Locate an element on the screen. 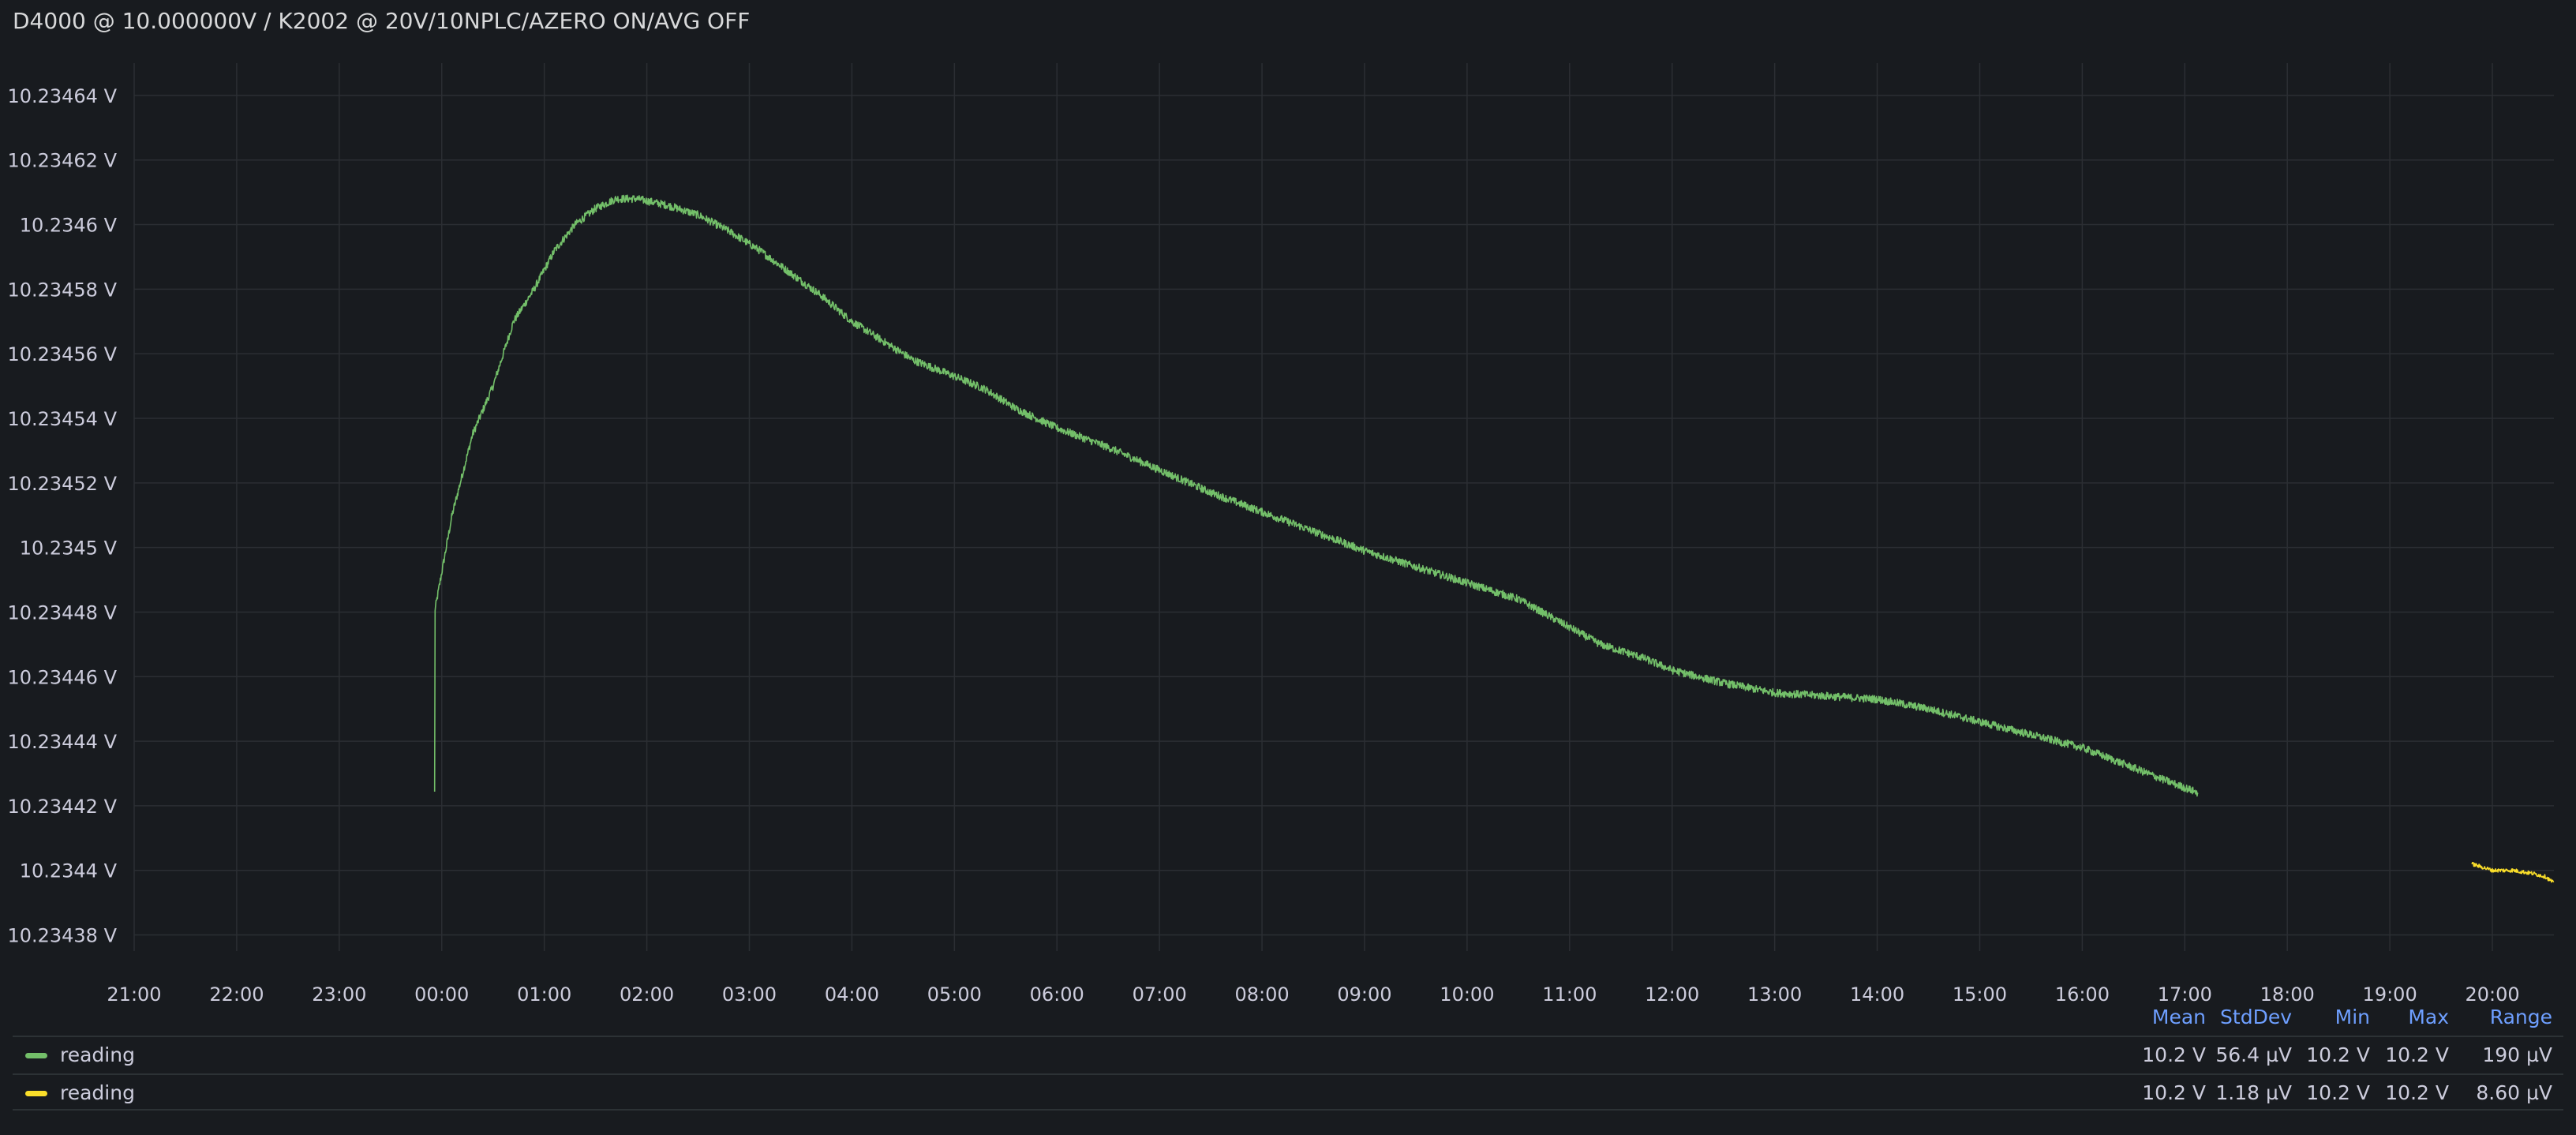 Image resolution: width=2576 pixels, height=1135 pixels. x-tick-label: 12:00 is located at coordinates (1672, 994).